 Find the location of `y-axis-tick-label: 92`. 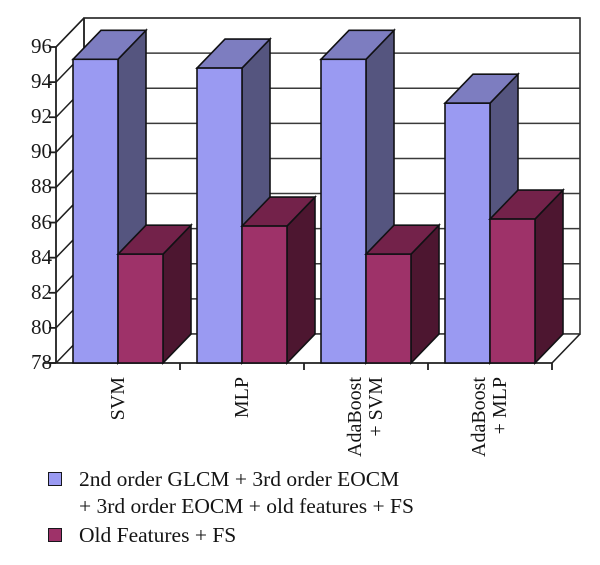

y-axis-tick-label: 92 is located at coordinates (41, 116).